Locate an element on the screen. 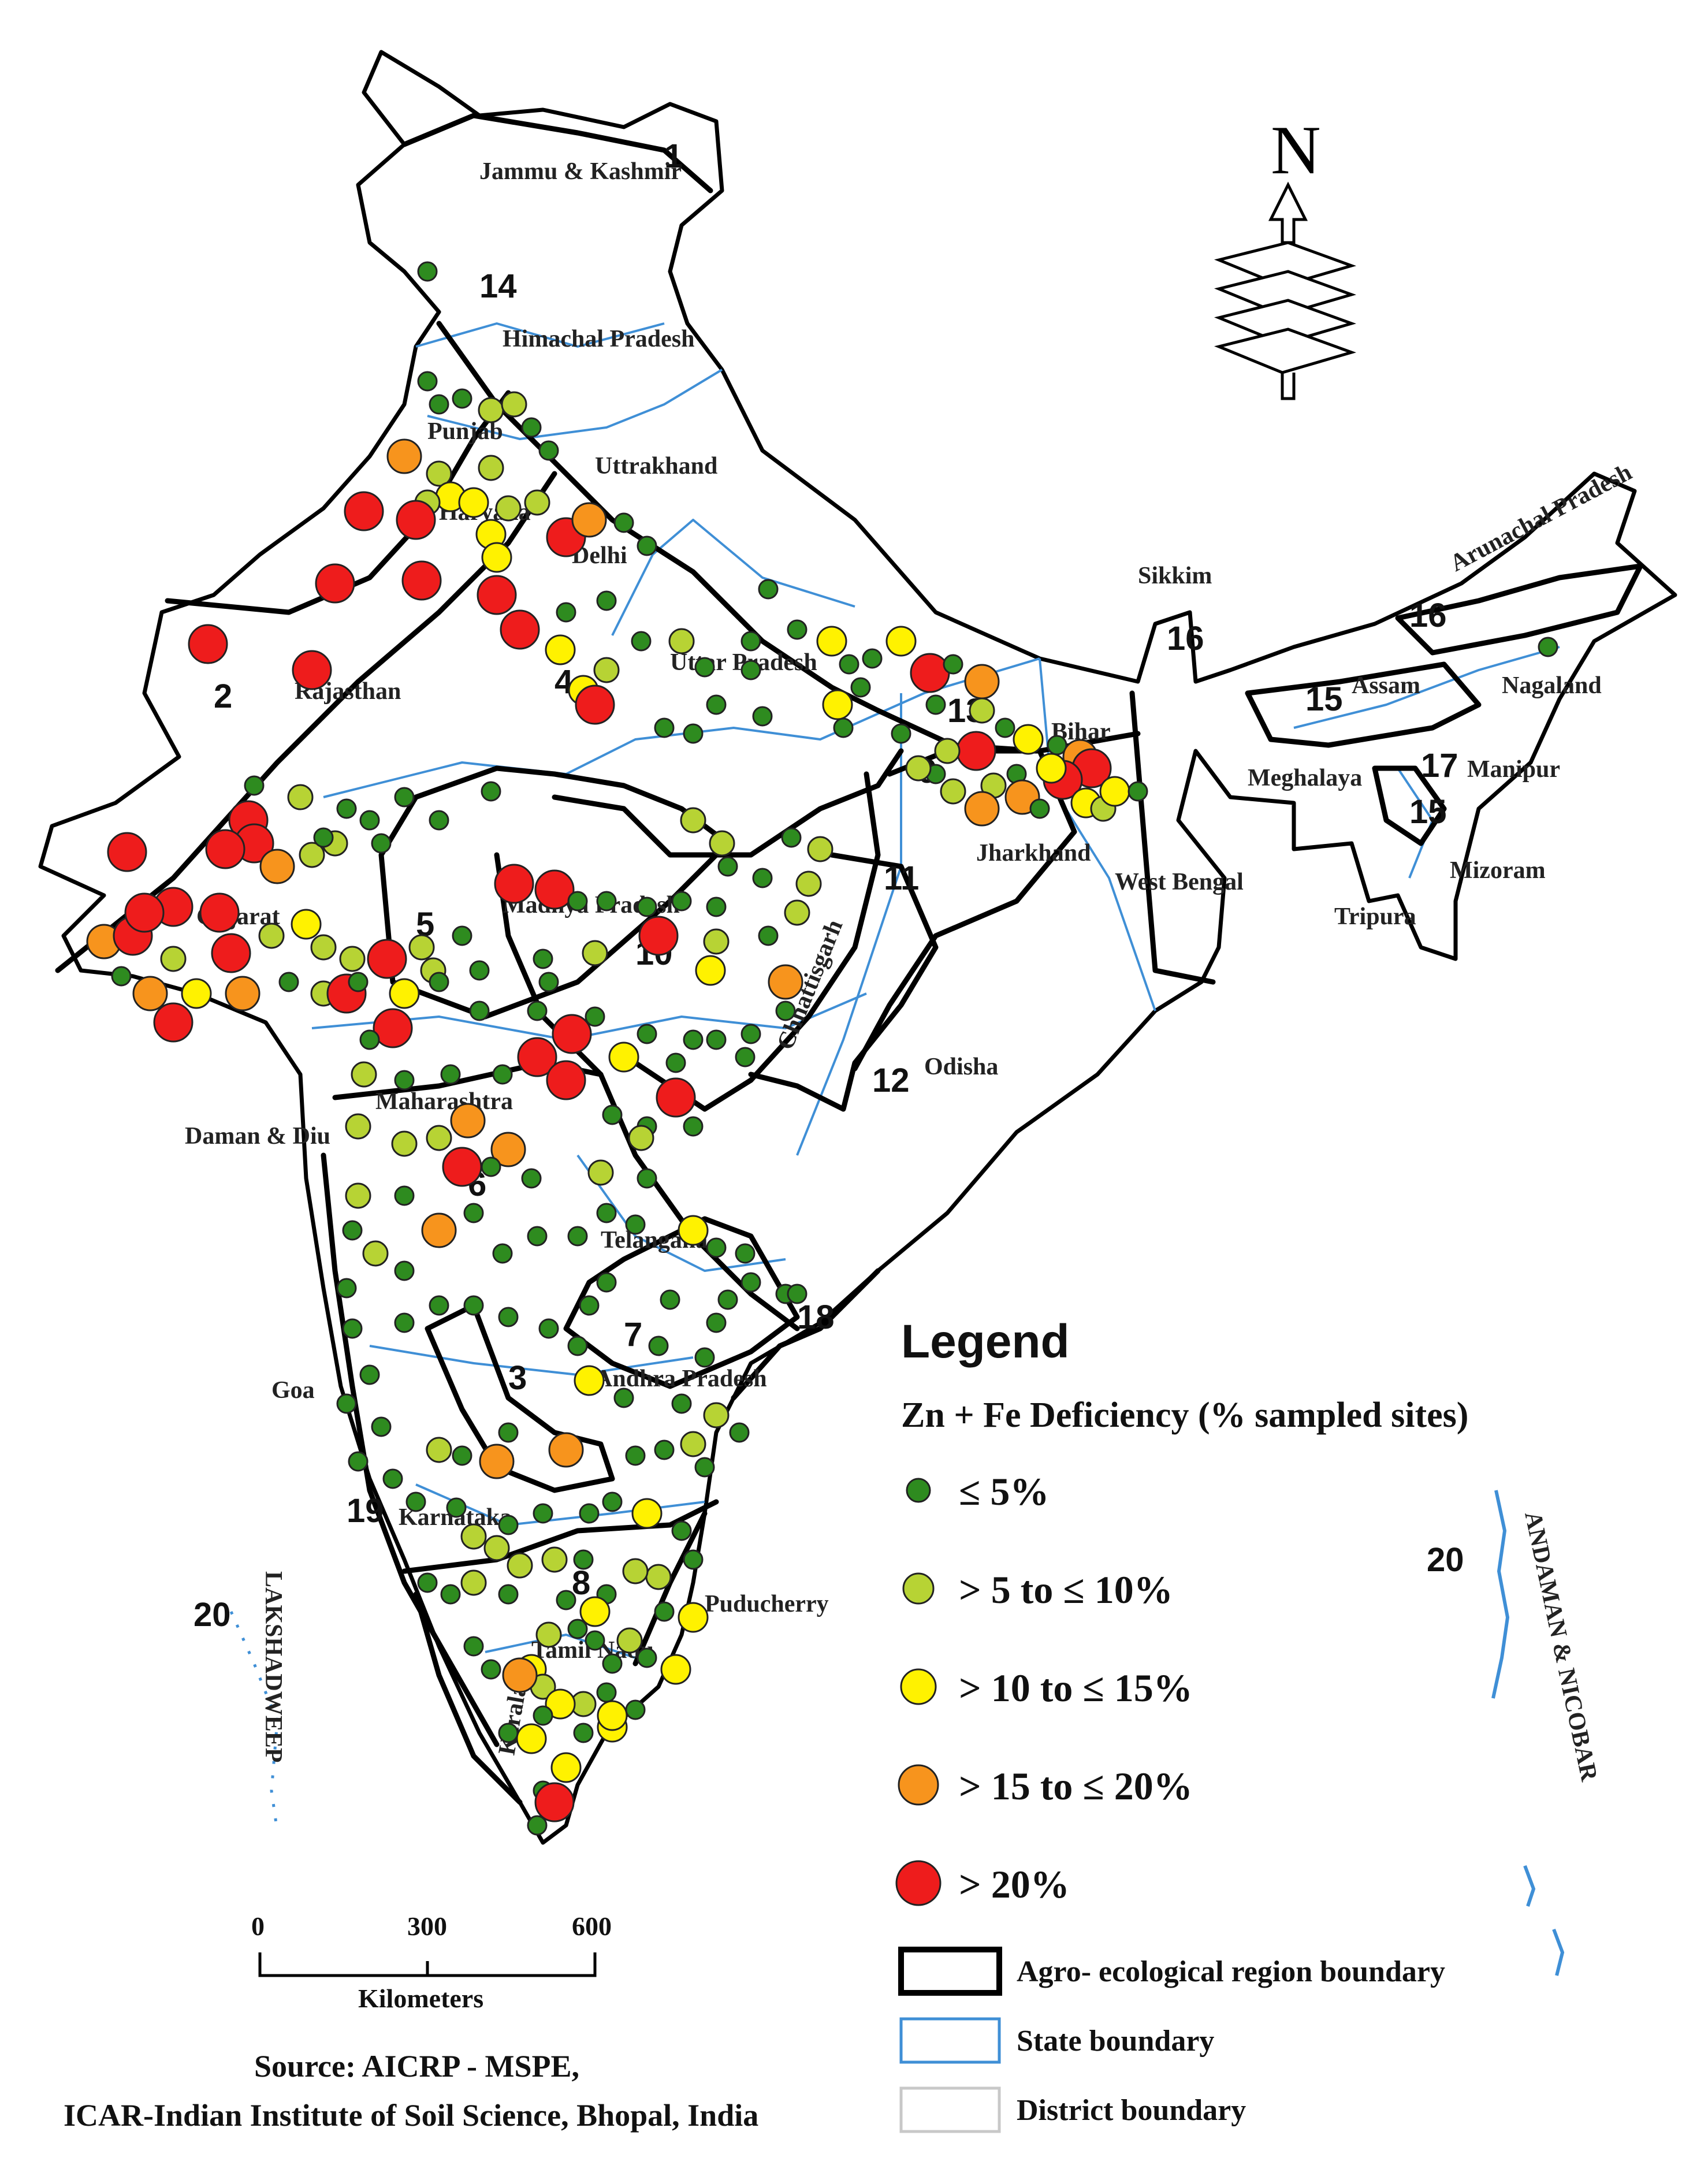 The width and height of the screenshot is (1708, 2165). north-letter: N is located at coordinates (1296, 149).